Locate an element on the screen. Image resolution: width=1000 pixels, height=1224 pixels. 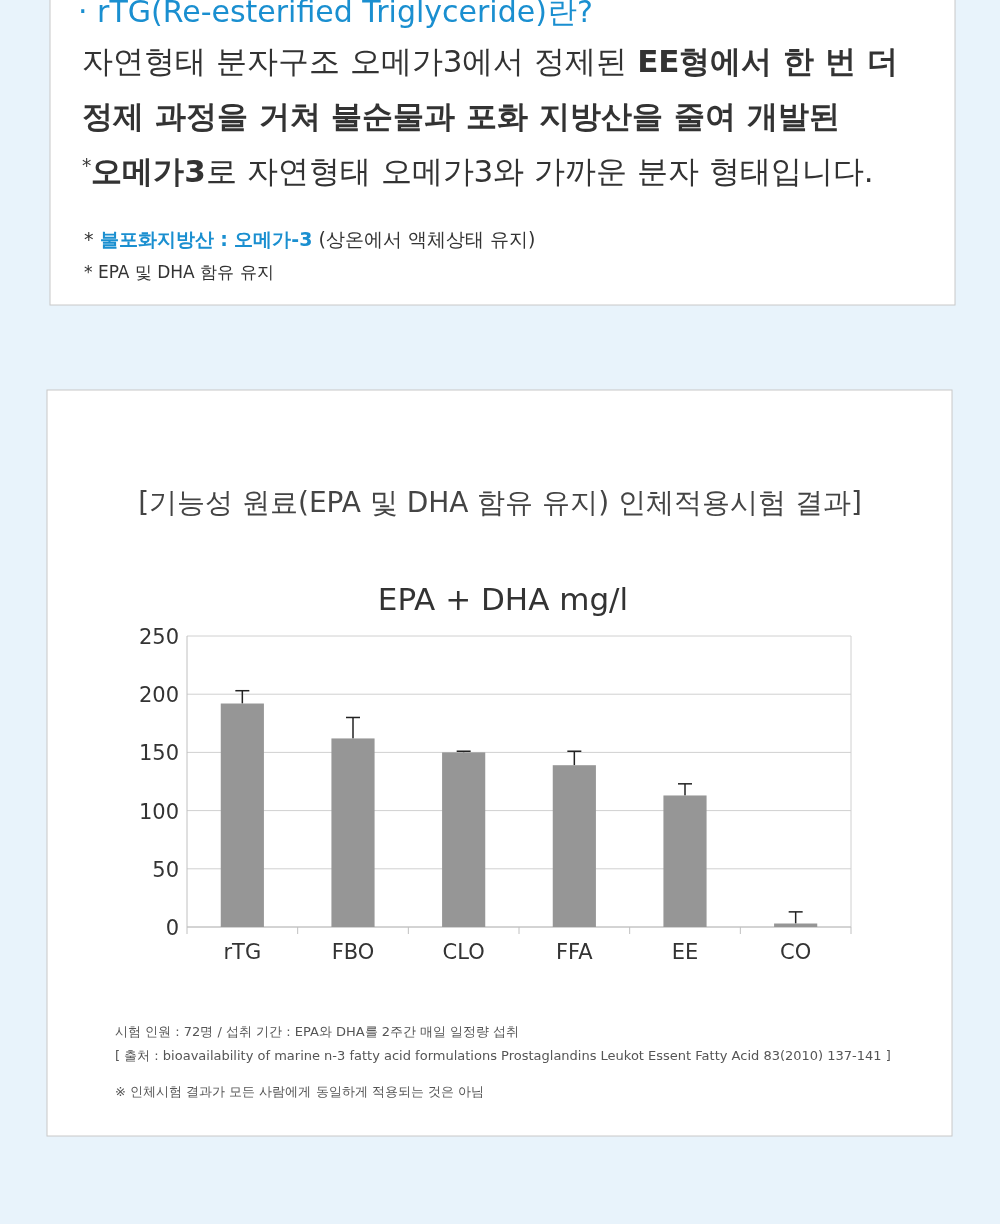
text: 시험 인원 : 72명 / 섭취 기간 : EPA와 DHA를 2주간 매일 일정량 섭취 is located at coordinates (317, 1031).